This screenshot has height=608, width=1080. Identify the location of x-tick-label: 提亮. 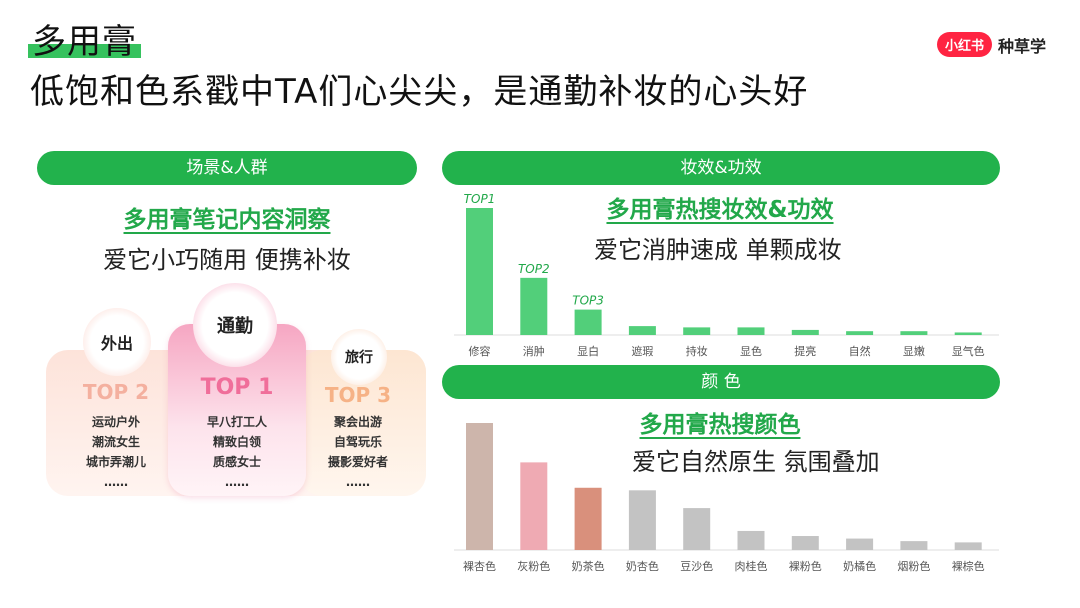
(805, 351).